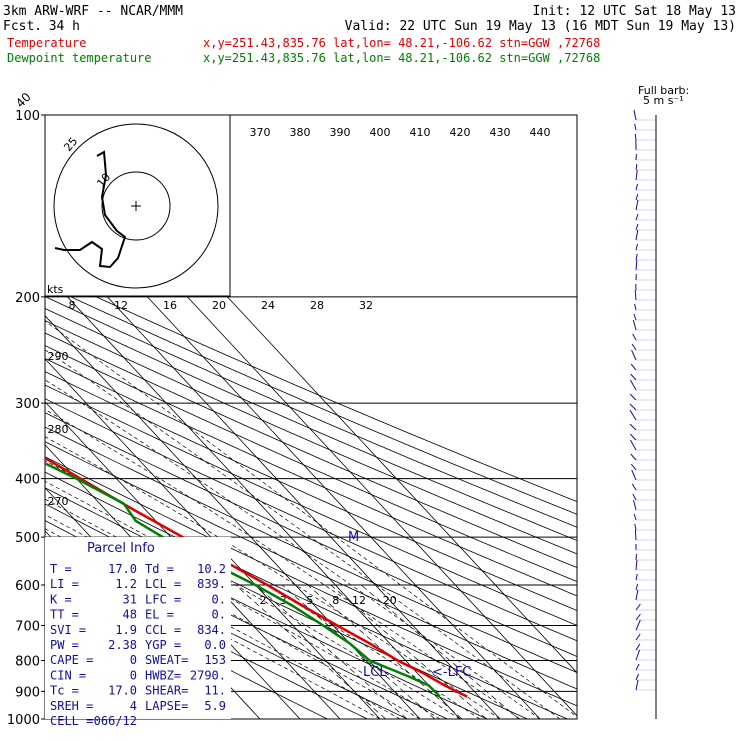 The height and width of the screenshot is (740, 740). I want to click on wind-barbs, so click(642, 400).